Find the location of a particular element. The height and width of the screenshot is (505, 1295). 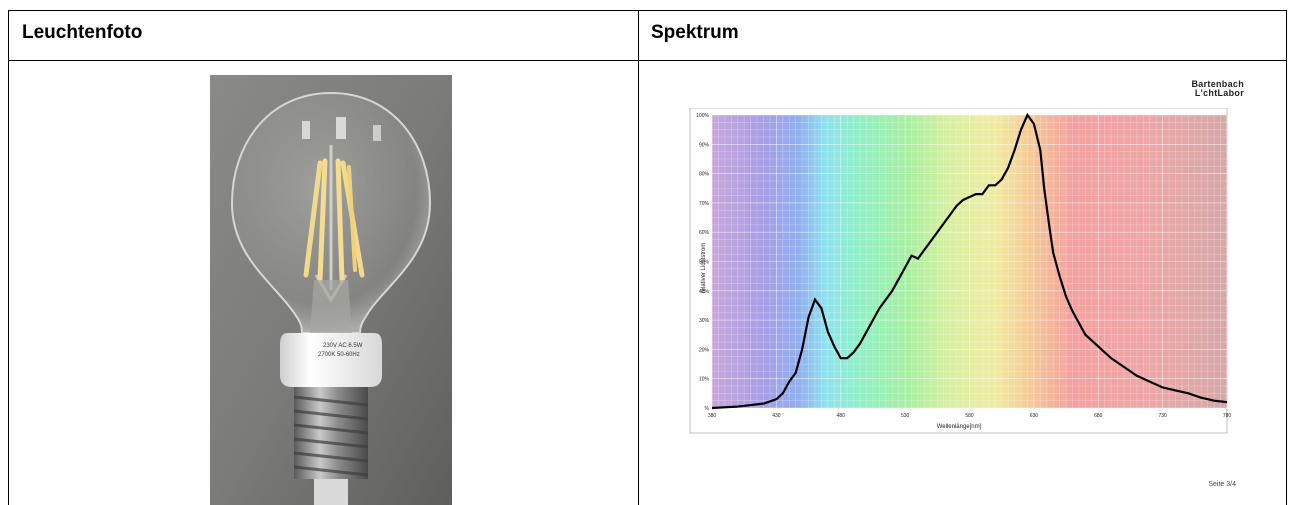

x-axis-ticks: 380 430 480 530 580 630 680 730 780 is located at coordinates (970, 416).